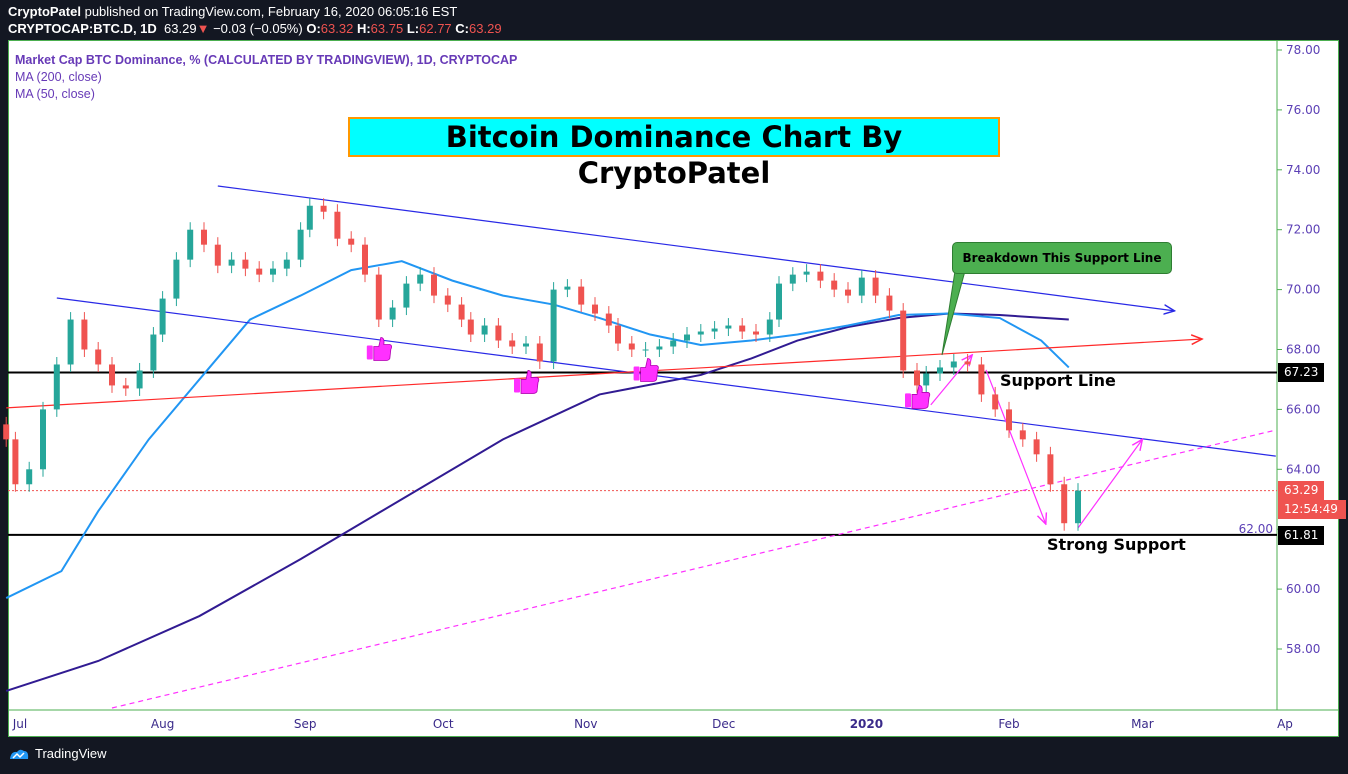  What do you see at coordinates (19, 754) in the screenshot?
I see `tradingview-logo-icon` at bounding box center [19, 754].